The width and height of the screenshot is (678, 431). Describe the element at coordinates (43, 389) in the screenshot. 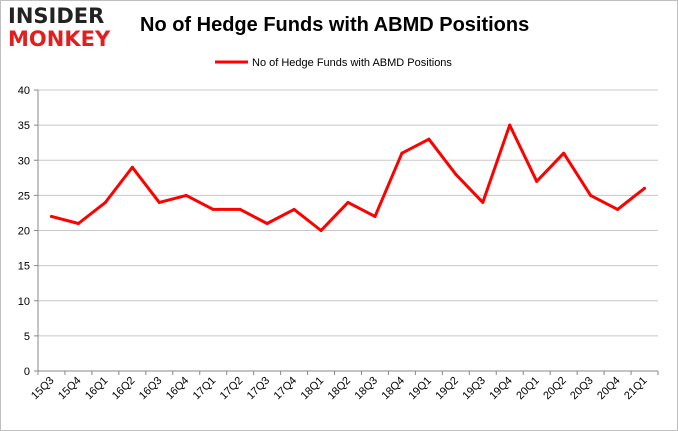

I see `x-tick-label: 15Q3` at that location.